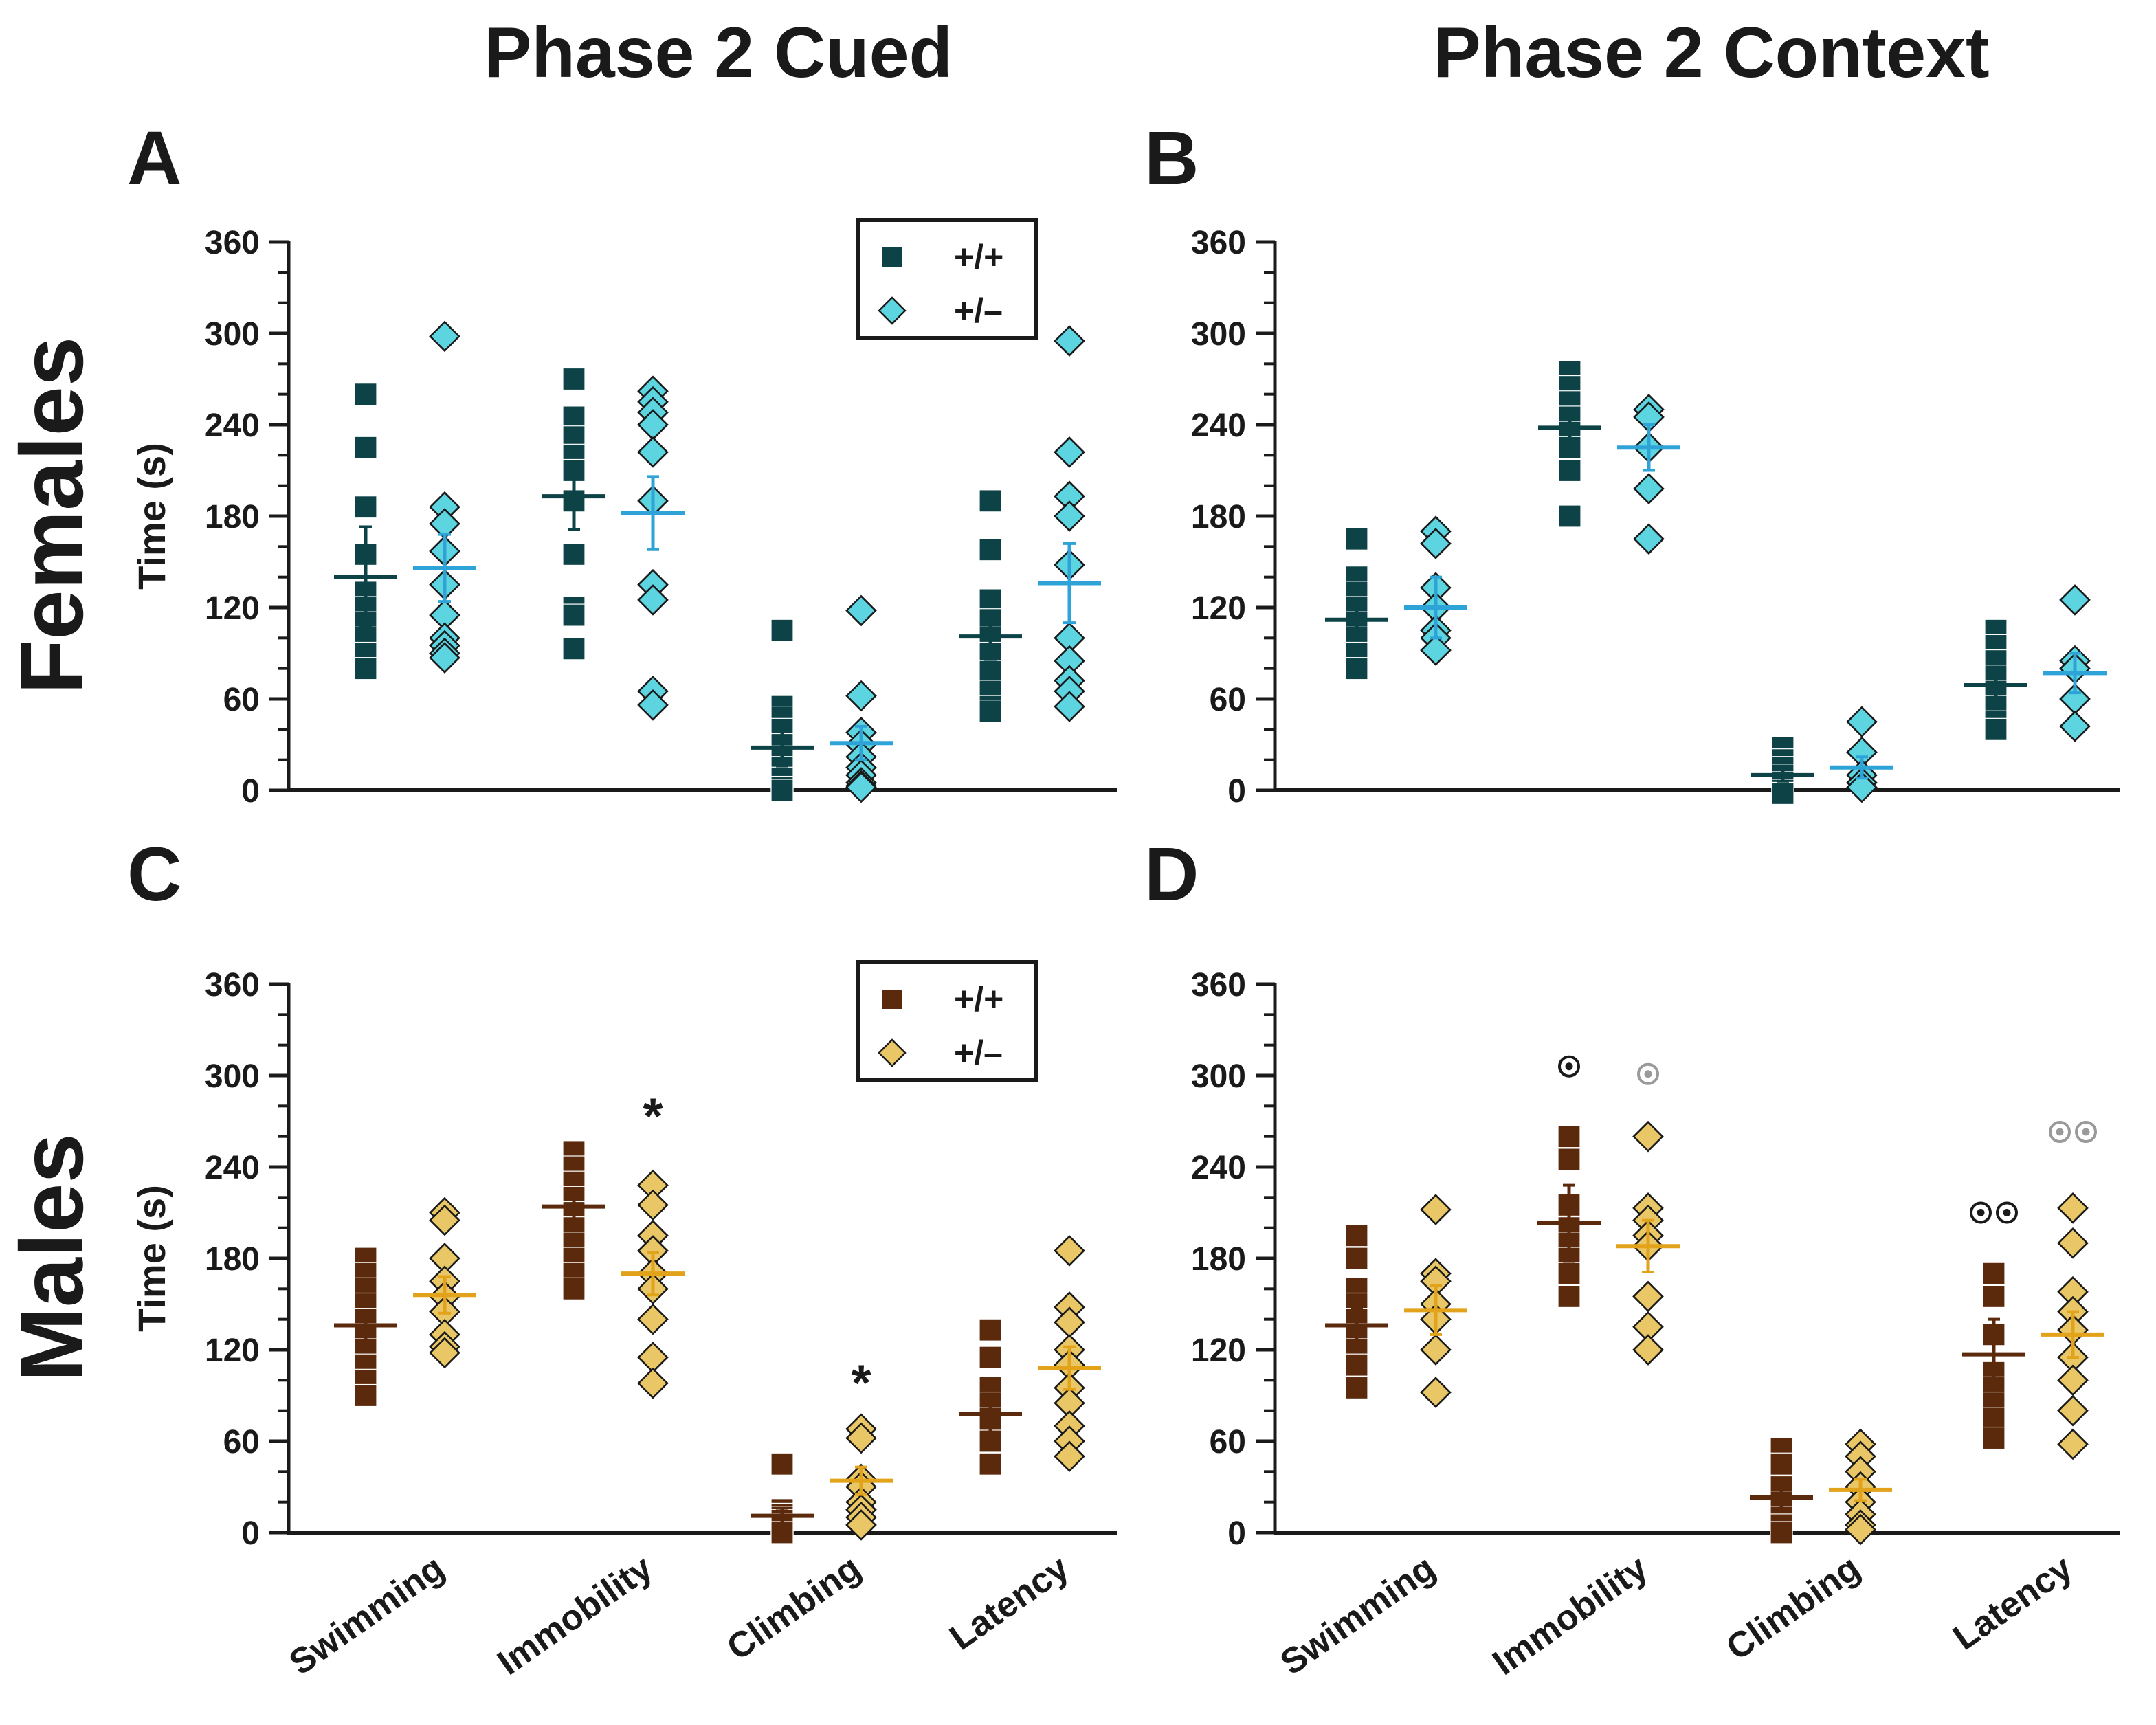 This screenshot has width=2156, height=1725. I want to click on legend-label: +/–, so click(979, 310).